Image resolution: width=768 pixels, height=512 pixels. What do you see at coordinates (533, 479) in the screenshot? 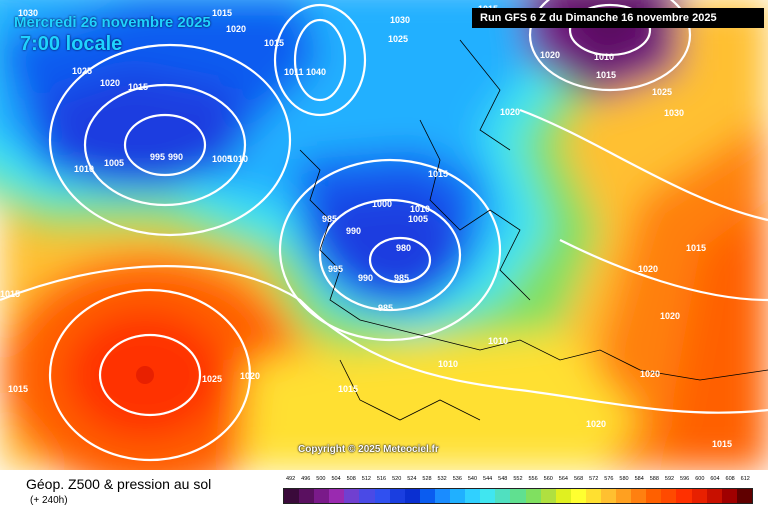
I see `scale-tick-label: 556` at bounding box center [533, 479].